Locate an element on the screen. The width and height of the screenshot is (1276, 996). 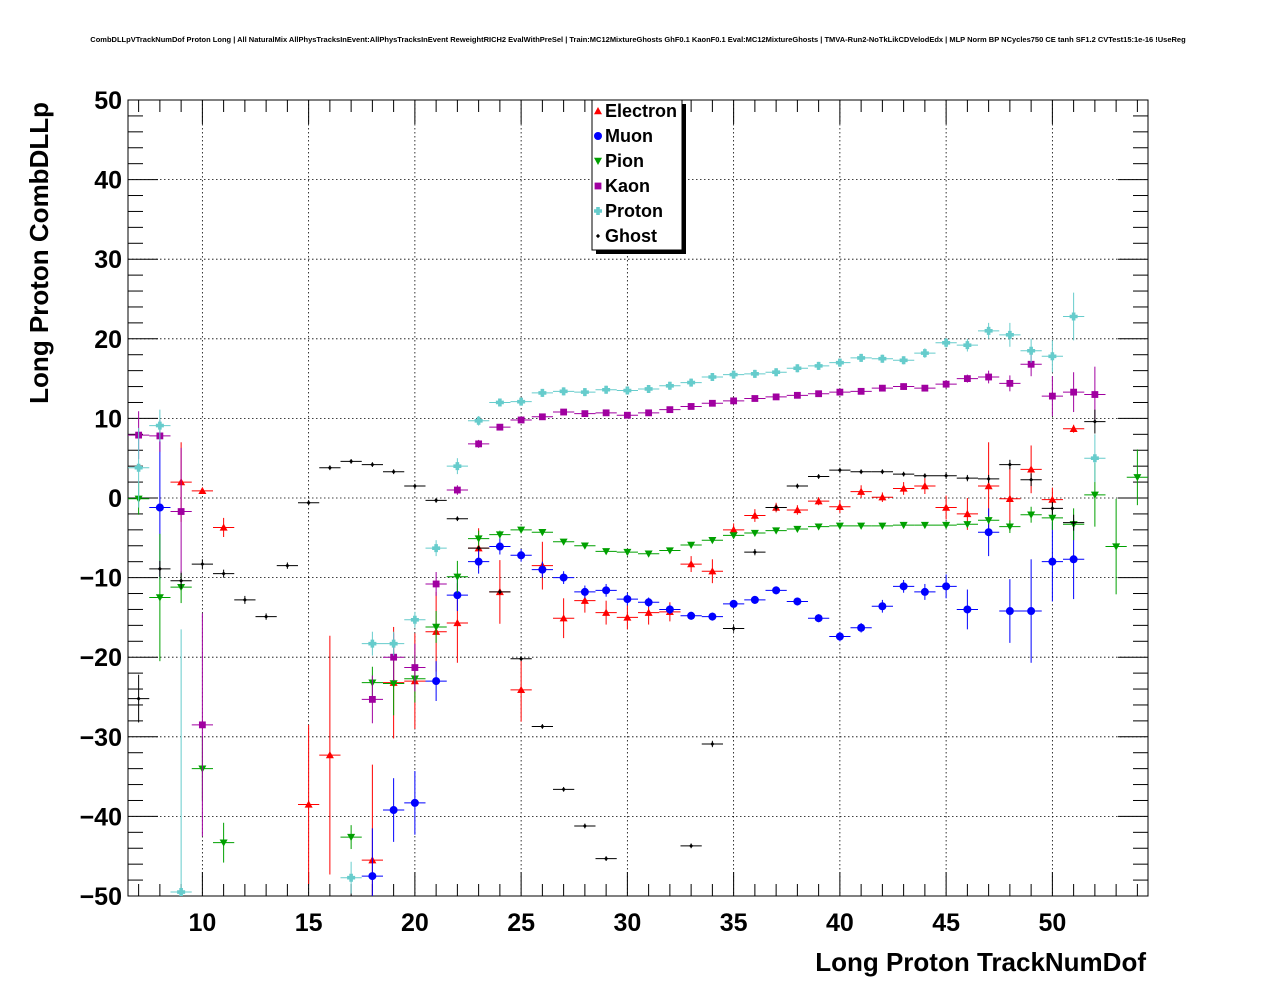
x-axis-title: Long Proton TrackNumDof is located at coordinates (980, 962).